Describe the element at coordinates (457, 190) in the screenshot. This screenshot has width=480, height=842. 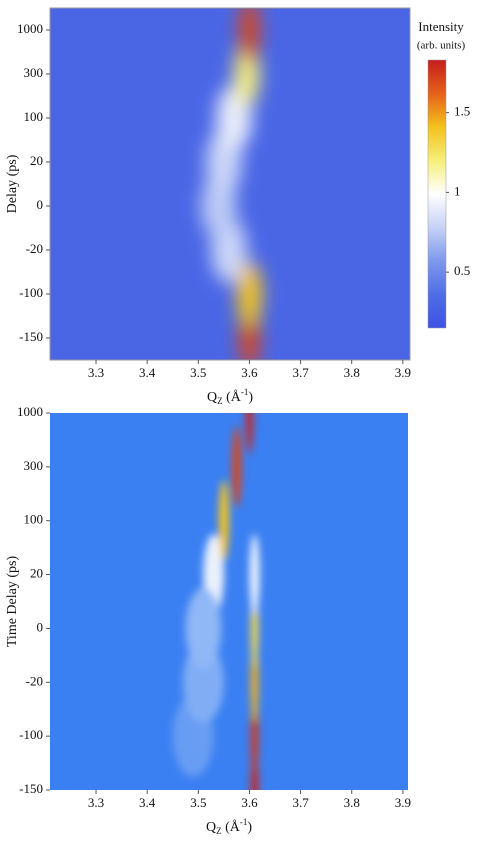
I see `colorbar-tick-label: 1` at that location.